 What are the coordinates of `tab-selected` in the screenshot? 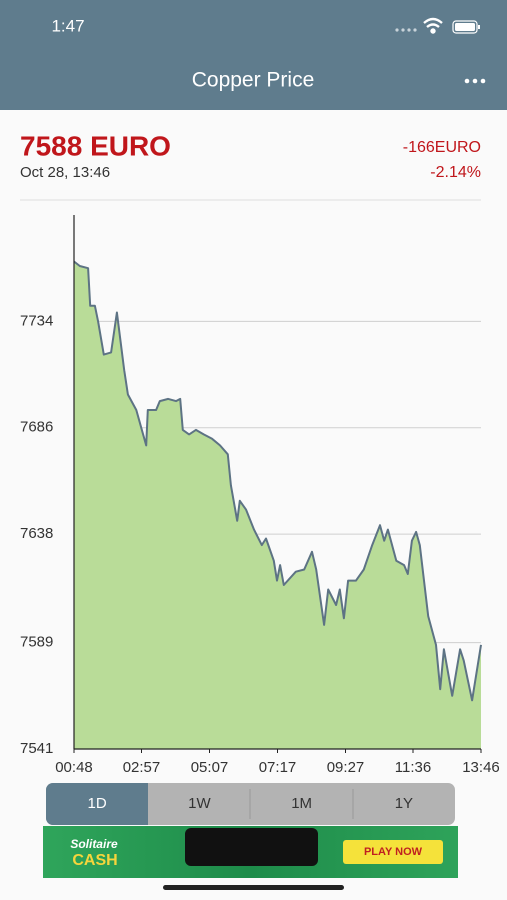 It's located at (97, 804).